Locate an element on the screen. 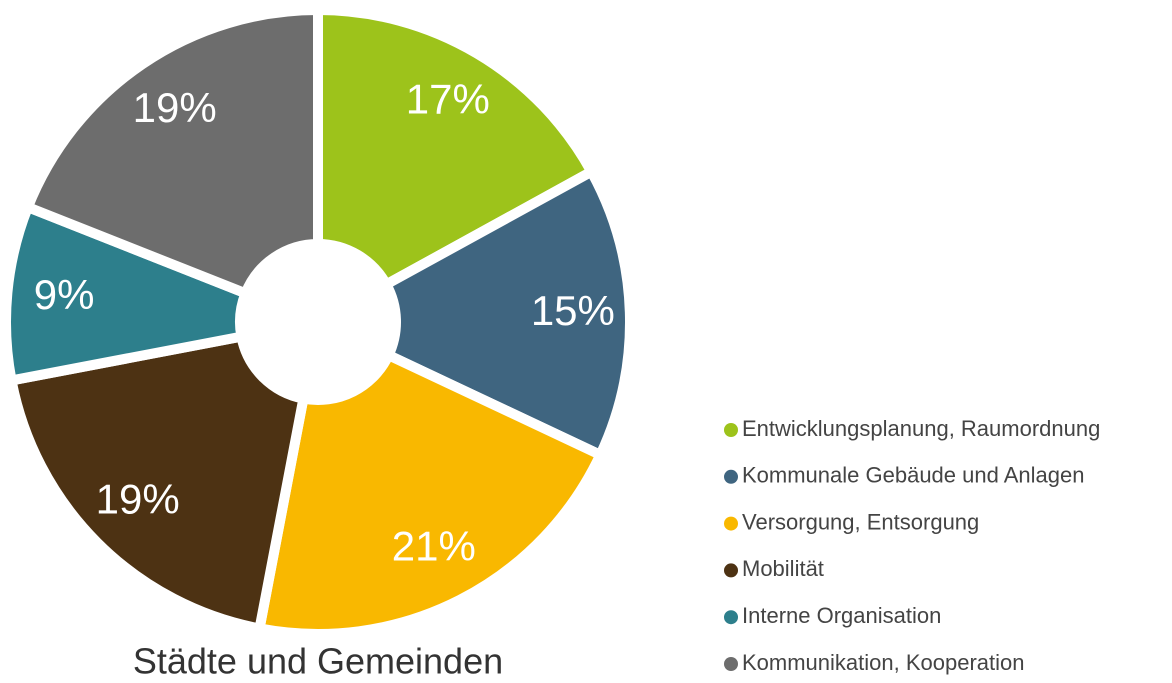  legend-label: Interne Organisation is located at coordinates (841, 615).